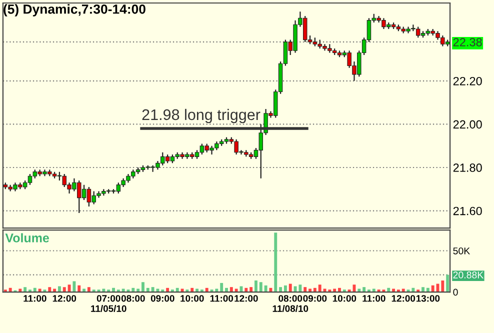 This screenshot has height=333, width=494. I want to click on y-tick-label: 20.88K, so click(468, 275).